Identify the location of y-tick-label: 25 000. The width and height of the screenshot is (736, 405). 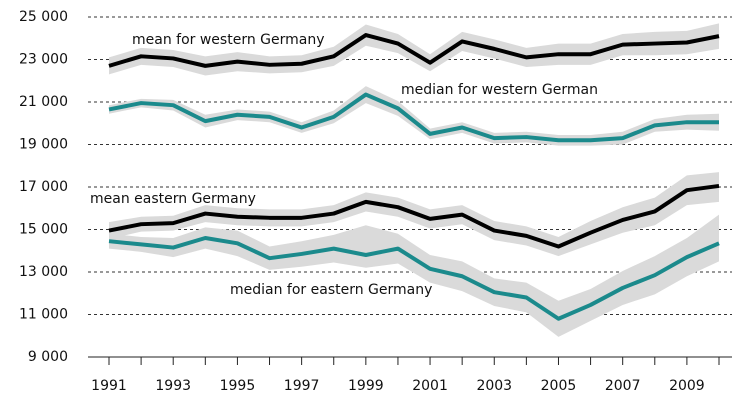
(43, 17).